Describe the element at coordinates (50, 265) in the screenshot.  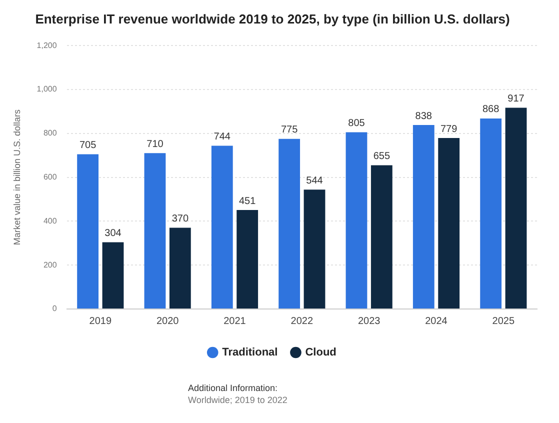
I see `y-tick-label: 200` at that location.